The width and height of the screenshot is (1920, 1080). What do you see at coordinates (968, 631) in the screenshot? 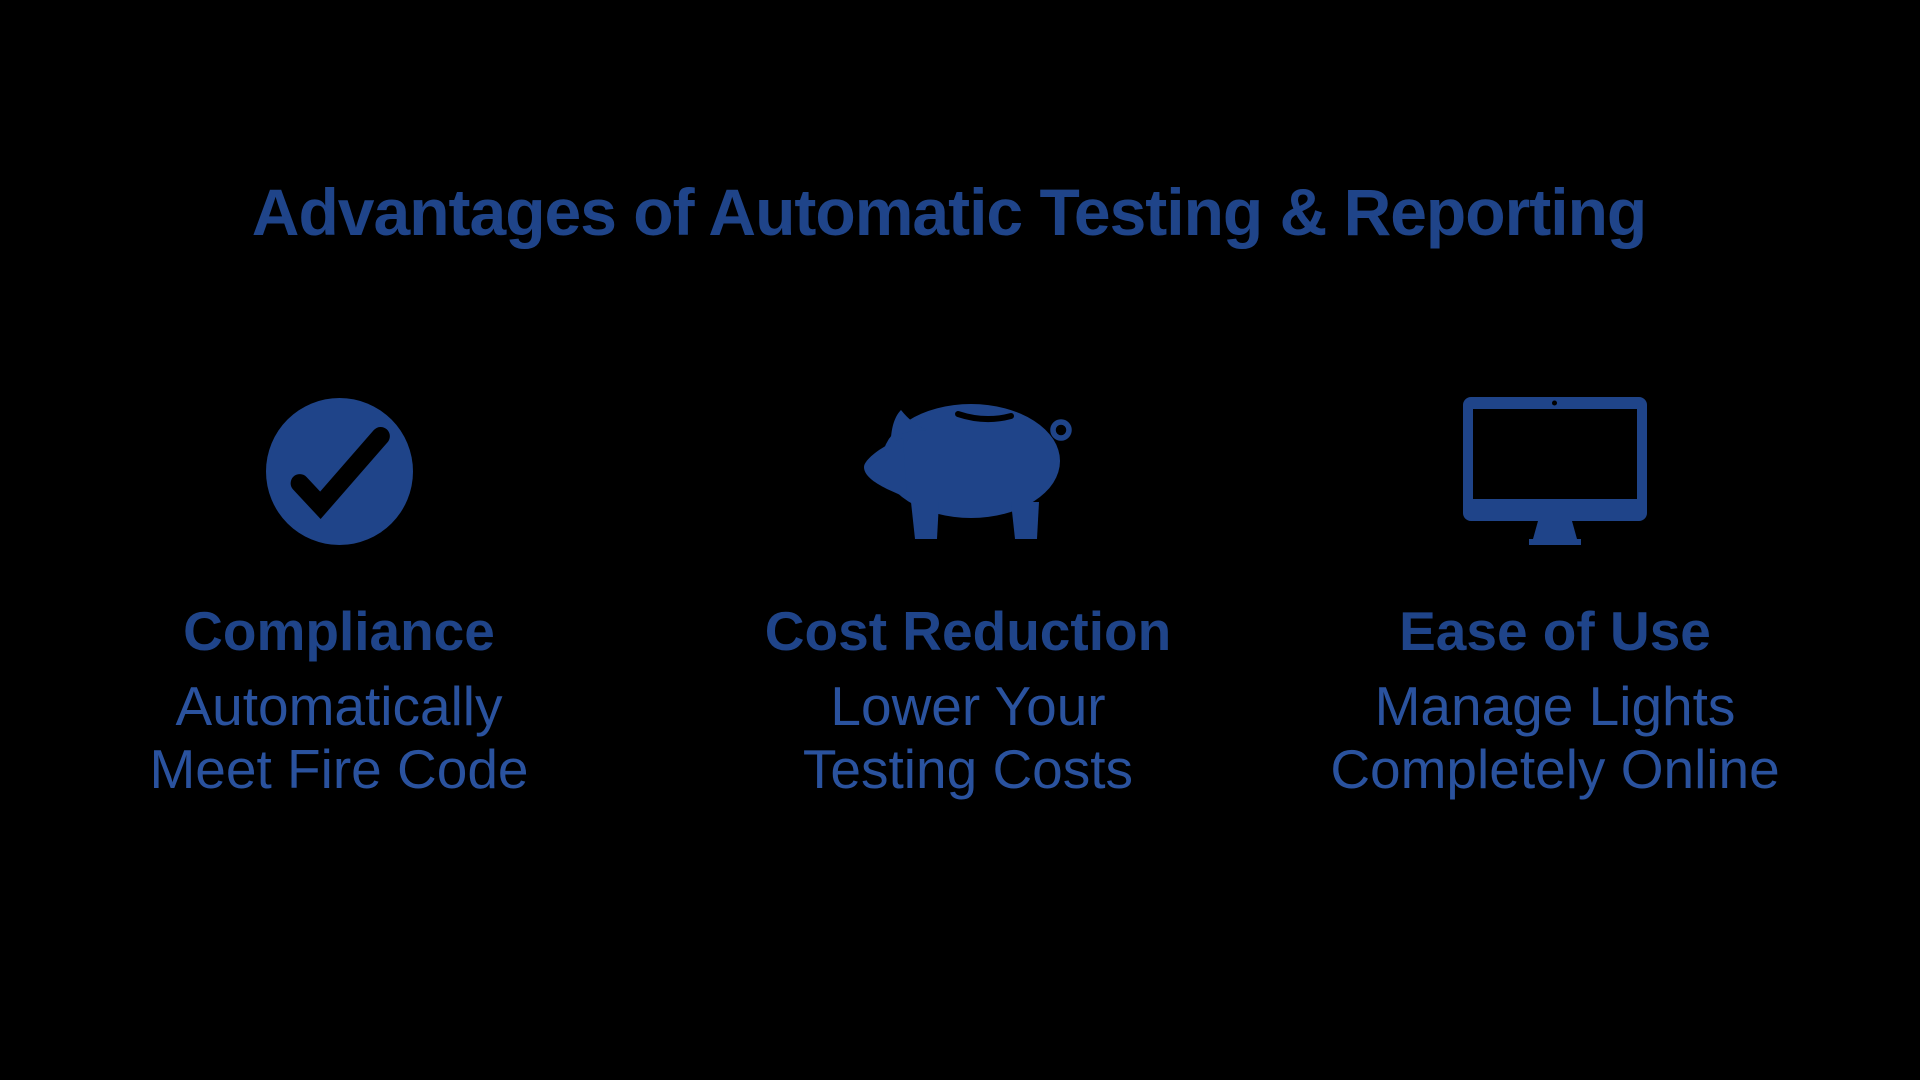
I see `benefit-heading: Cost Reduction` at bounding box center [968, 631].